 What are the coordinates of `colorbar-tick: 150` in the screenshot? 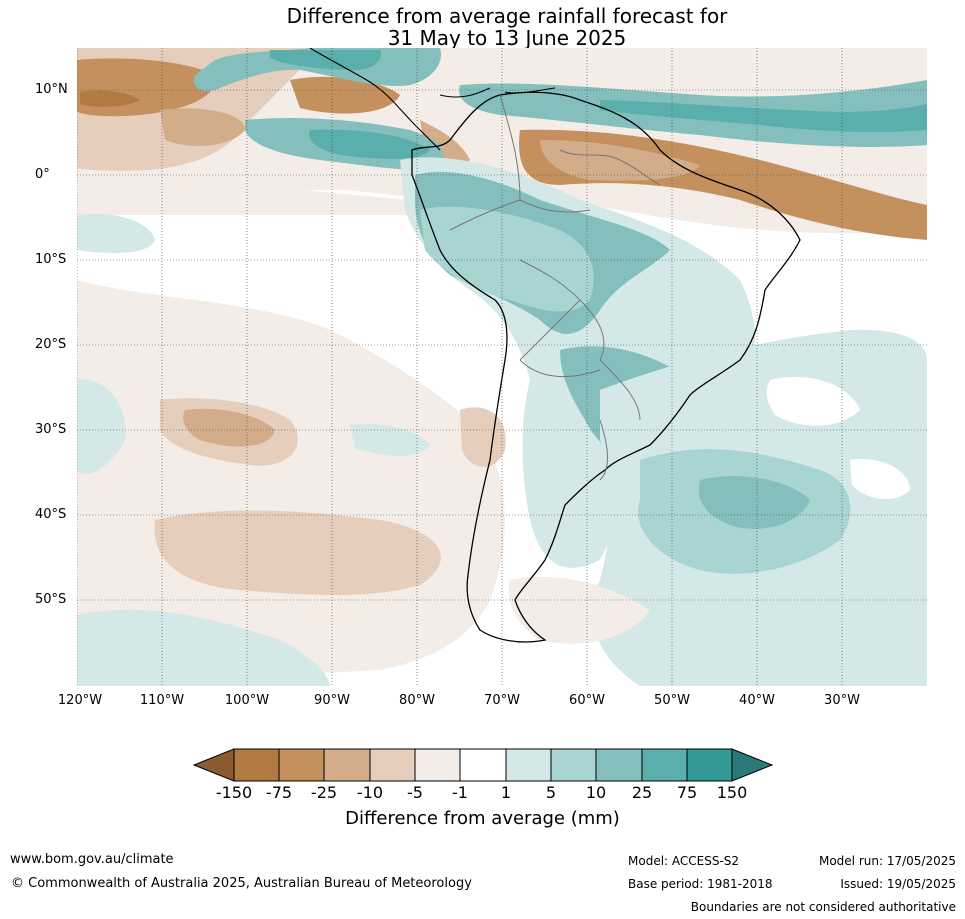 It's located at (732, 792).